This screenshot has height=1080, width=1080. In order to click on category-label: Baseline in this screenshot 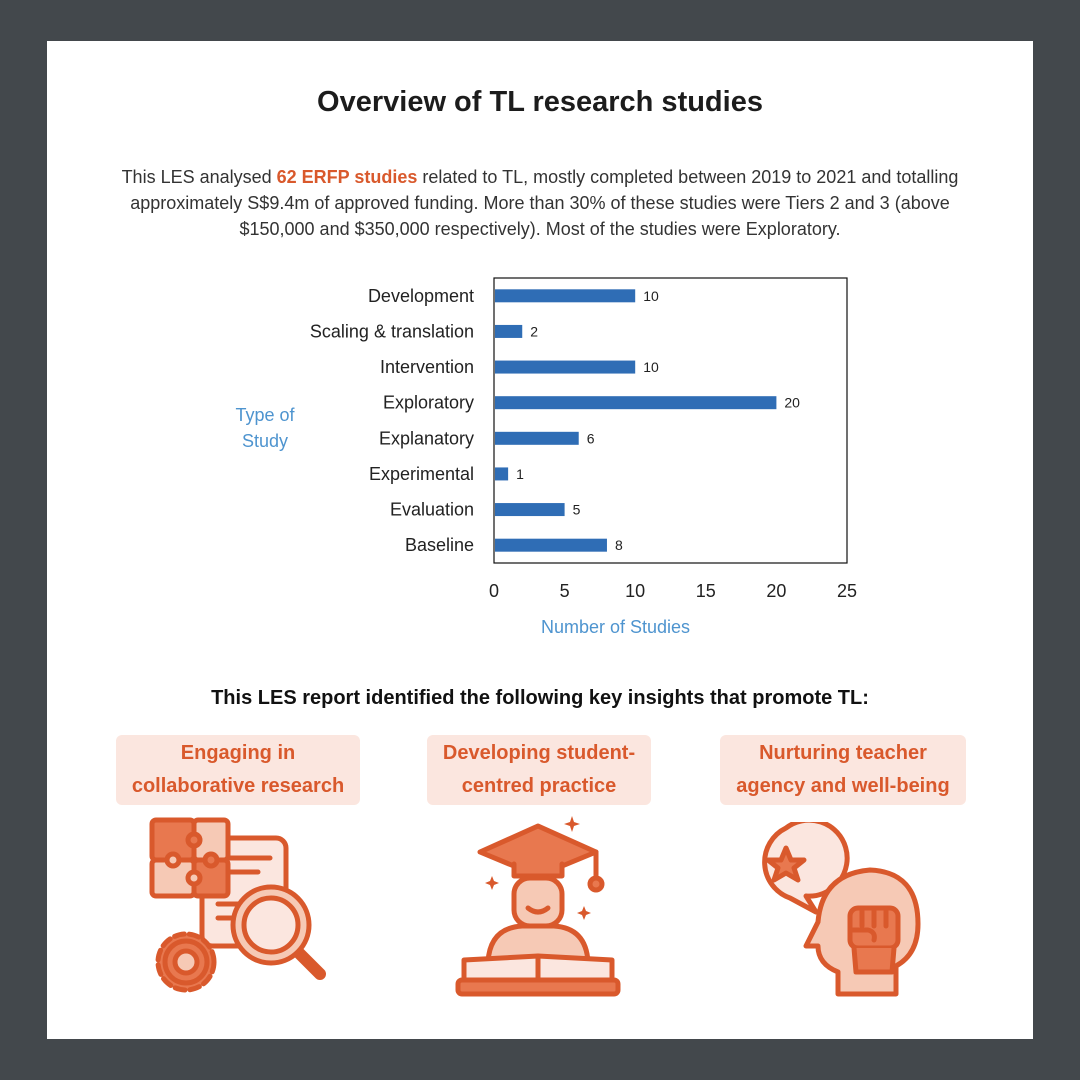, I will do `click(439, 545)`.